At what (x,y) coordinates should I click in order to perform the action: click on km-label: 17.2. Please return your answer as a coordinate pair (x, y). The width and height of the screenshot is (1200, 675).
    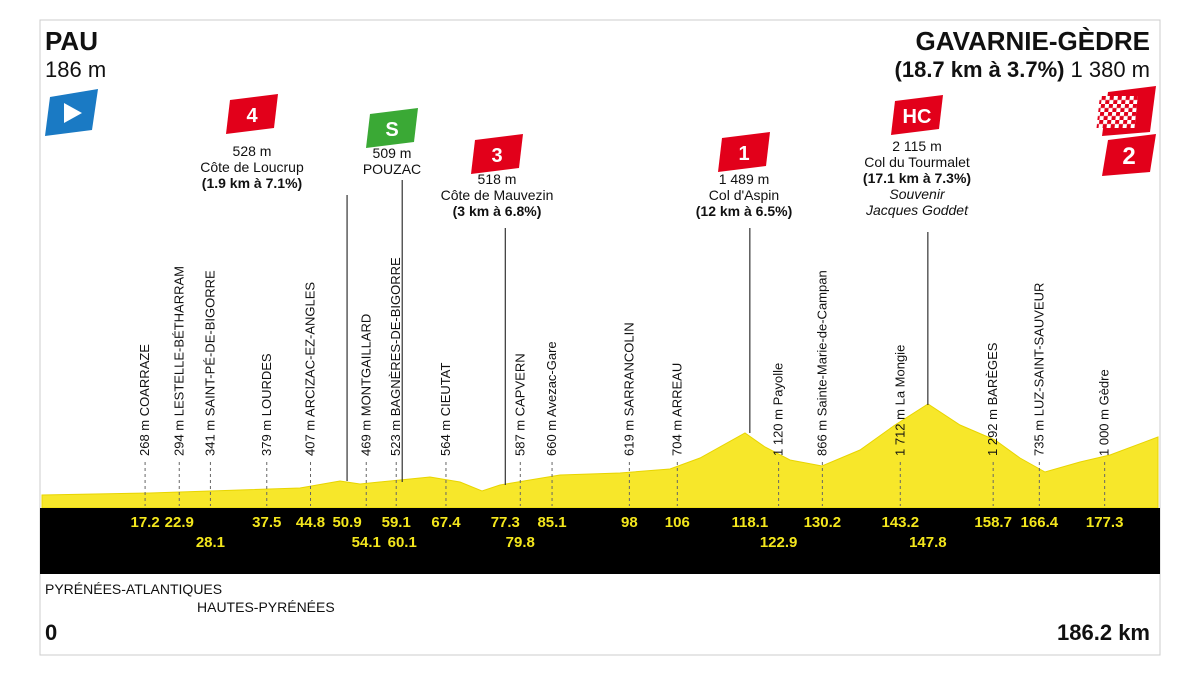
    Looking at the image, I should click on (144, 522).